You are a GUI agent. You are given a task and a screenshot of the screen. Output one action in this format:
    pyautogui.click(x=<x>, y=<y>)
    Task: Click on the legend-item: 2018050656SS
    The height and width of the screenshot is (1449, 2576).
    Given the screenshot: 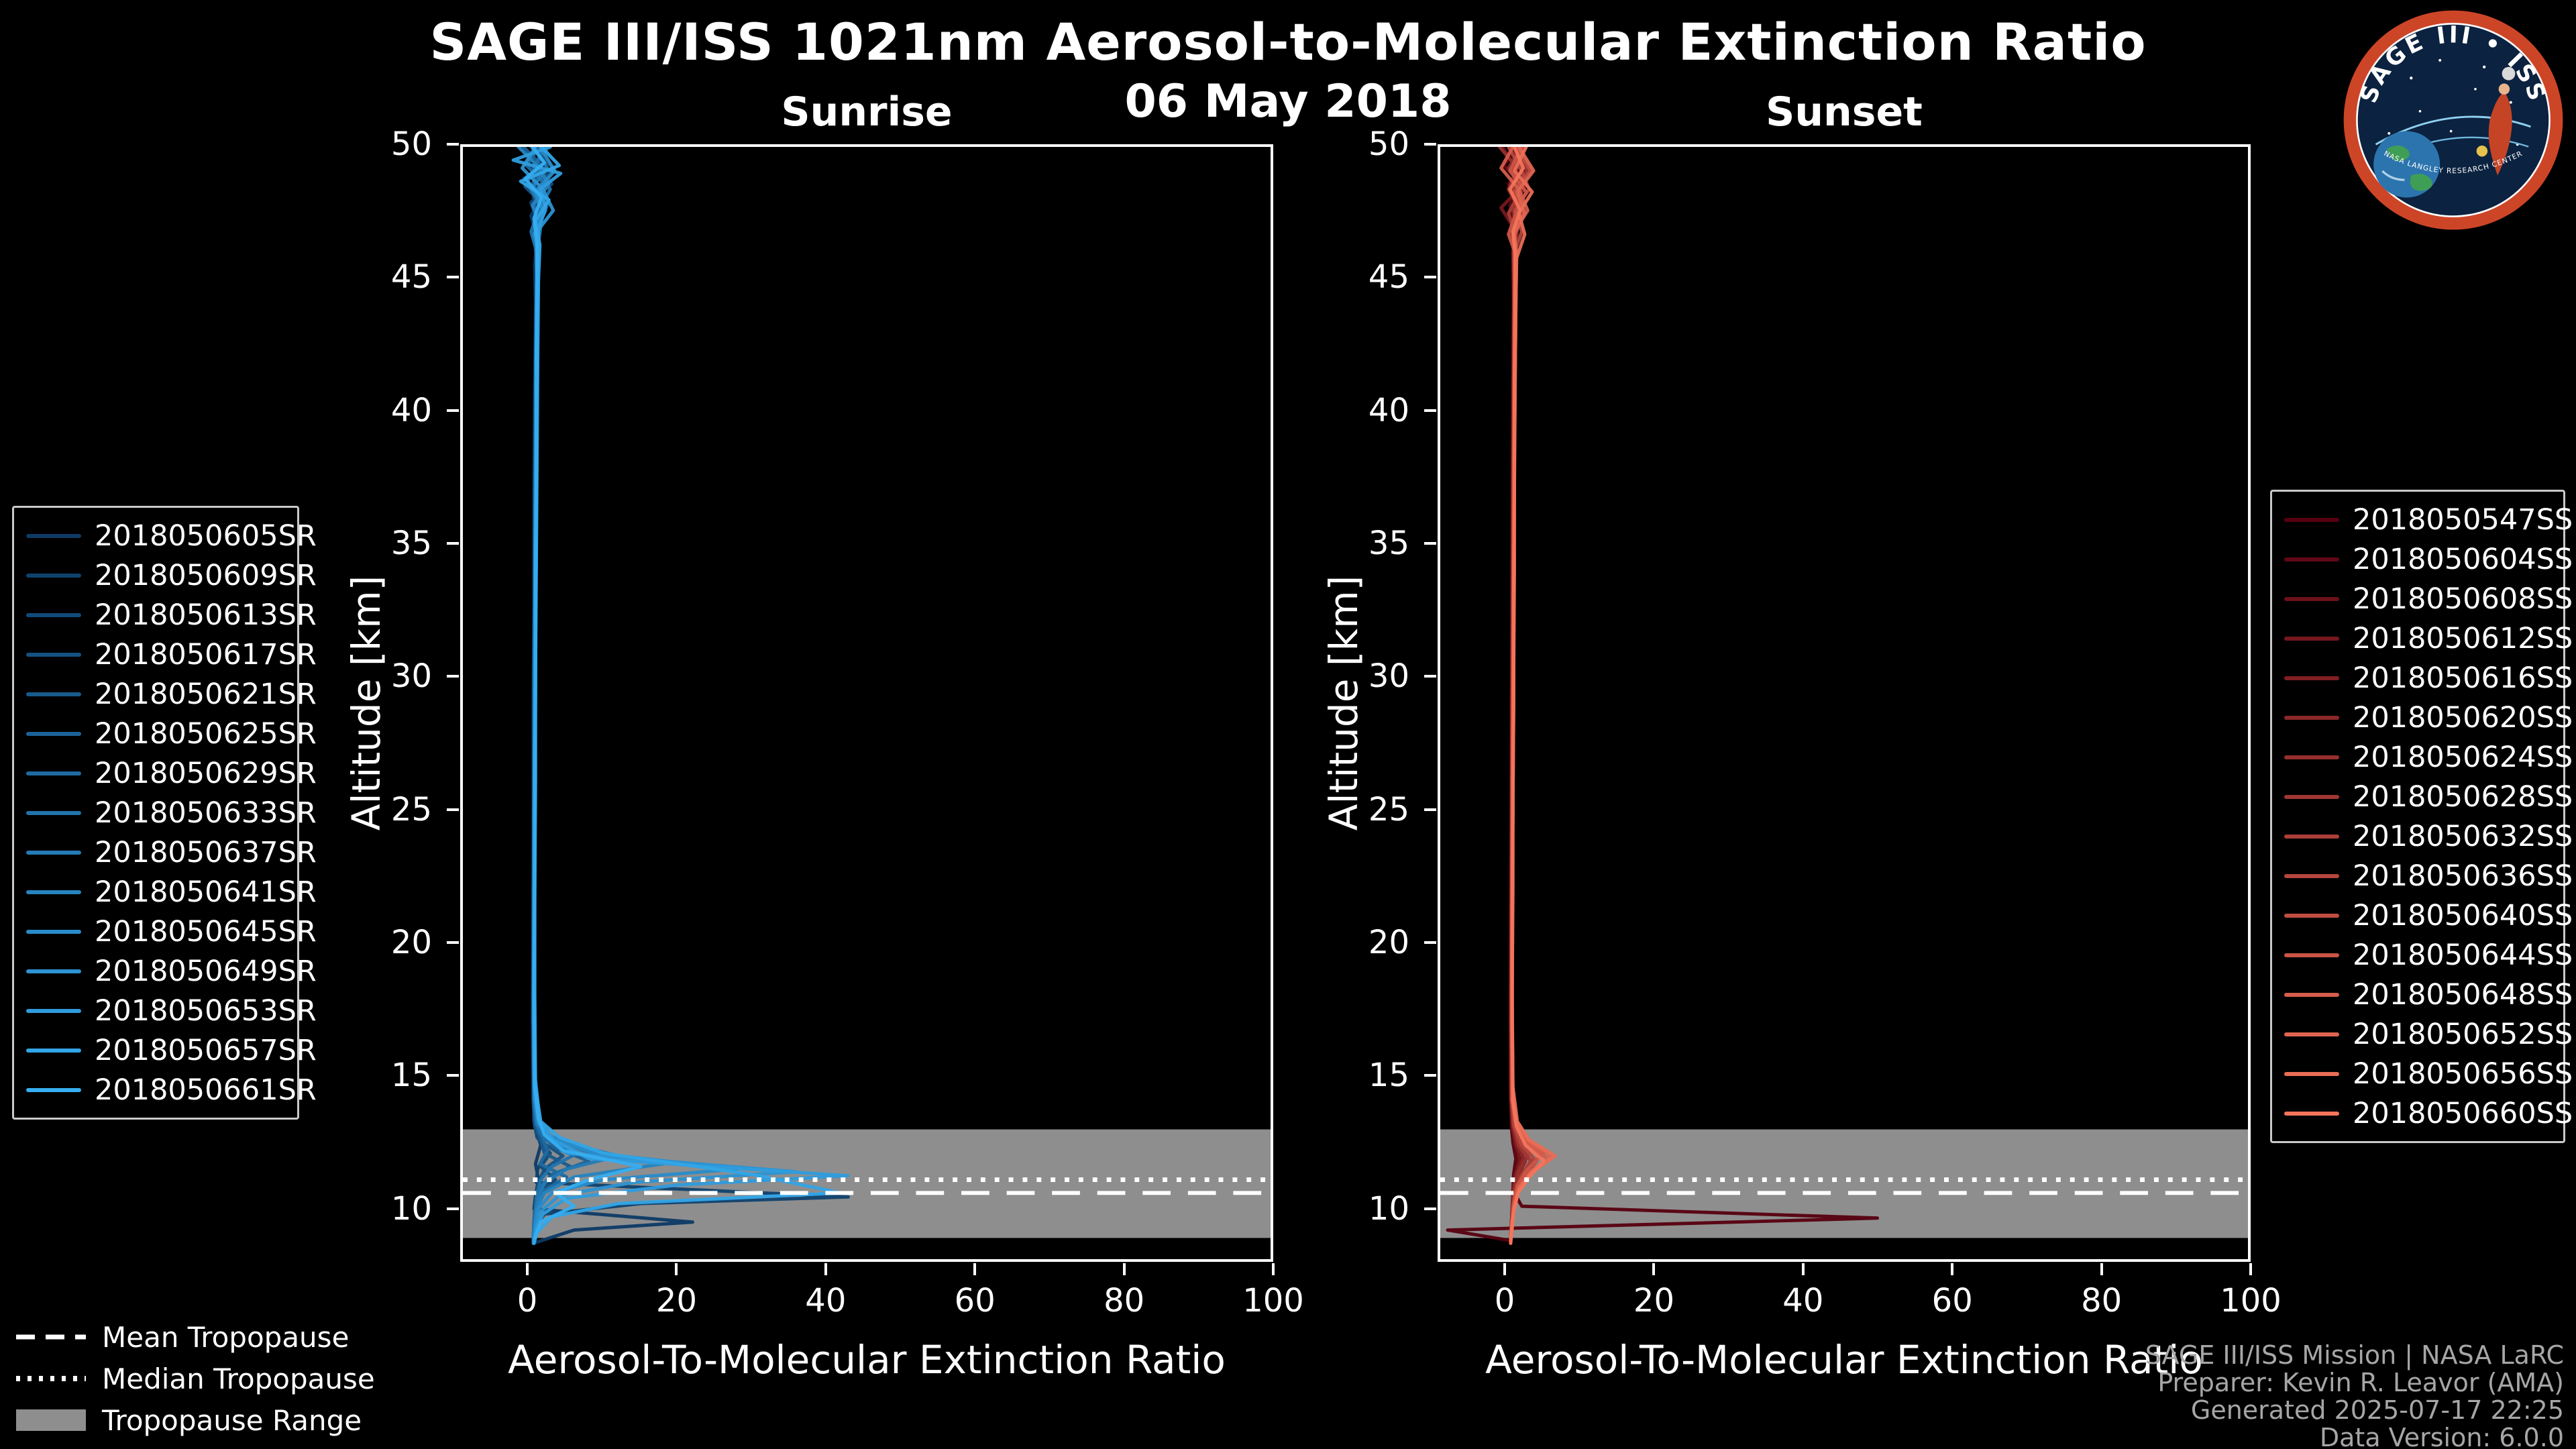 What is the action you would take?
    pyautogui.click(x=2428, y=1073)
    